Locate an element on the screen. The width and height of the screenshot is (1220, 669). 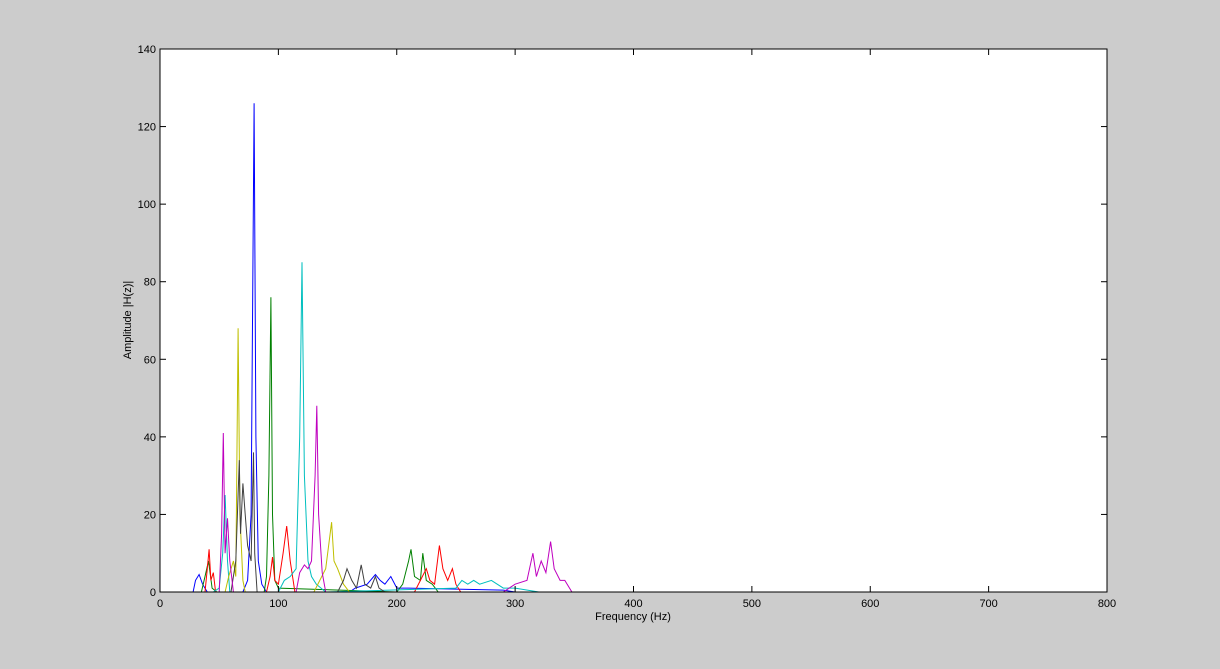
y-tick-label: 20 is located at coordinates (150, 515).